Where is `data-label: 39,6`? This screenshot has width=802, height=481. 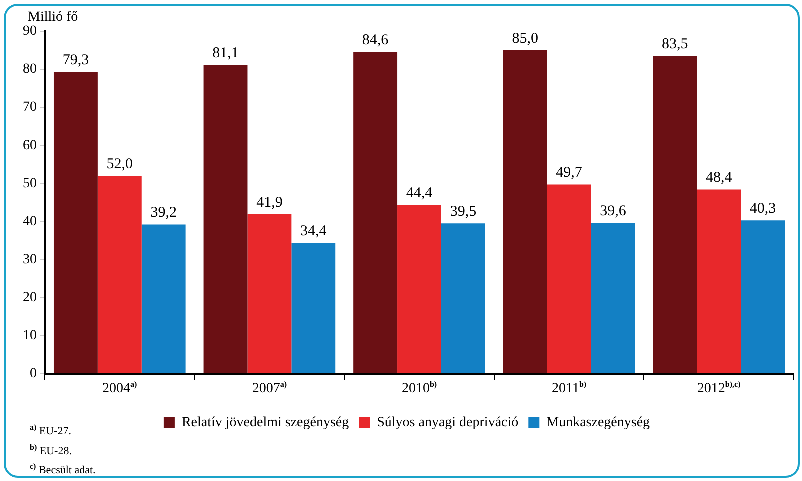 data-label: 39,6 is located at coordinates (613, 212).